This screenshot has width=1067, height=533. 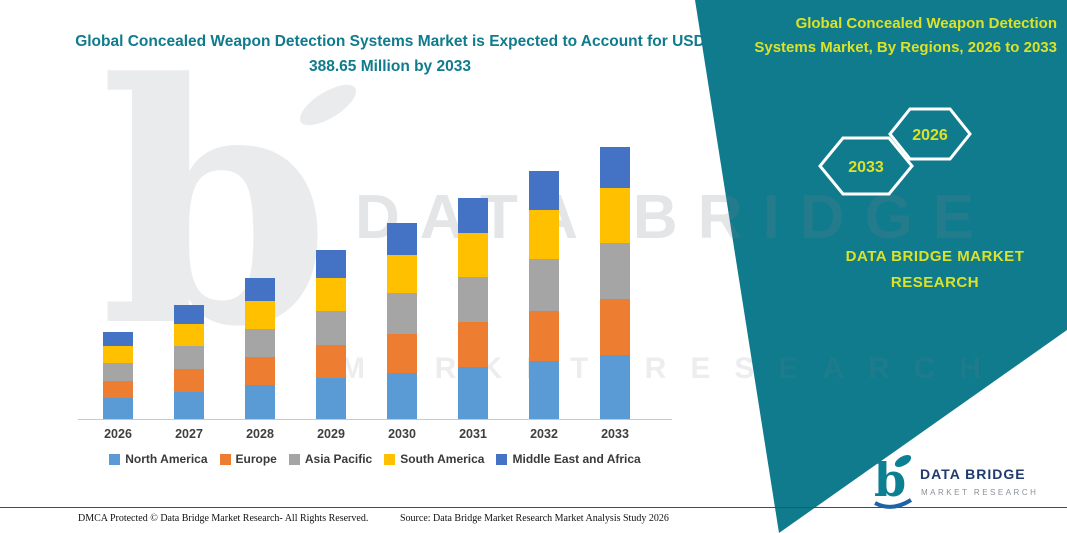 I want to click on logo-leaf-icon, so click(x=903, y=461).